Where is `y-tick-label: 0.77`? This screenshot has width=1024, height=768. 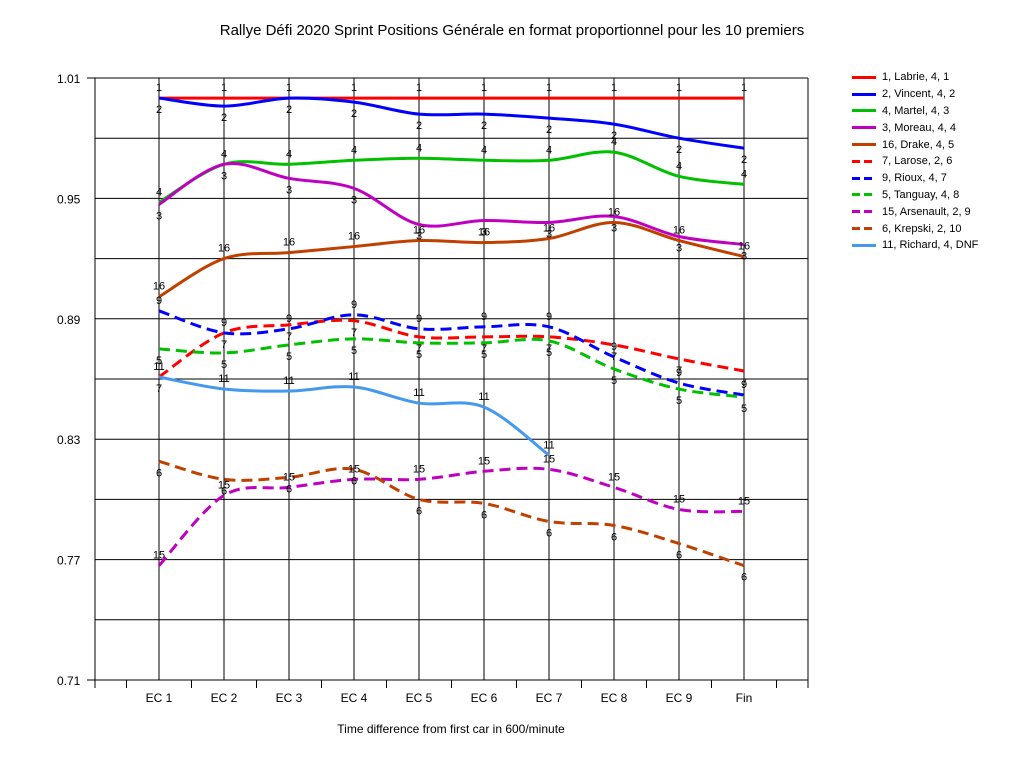
y-tick-label: 0.77 is located at coordinates (69, 561).